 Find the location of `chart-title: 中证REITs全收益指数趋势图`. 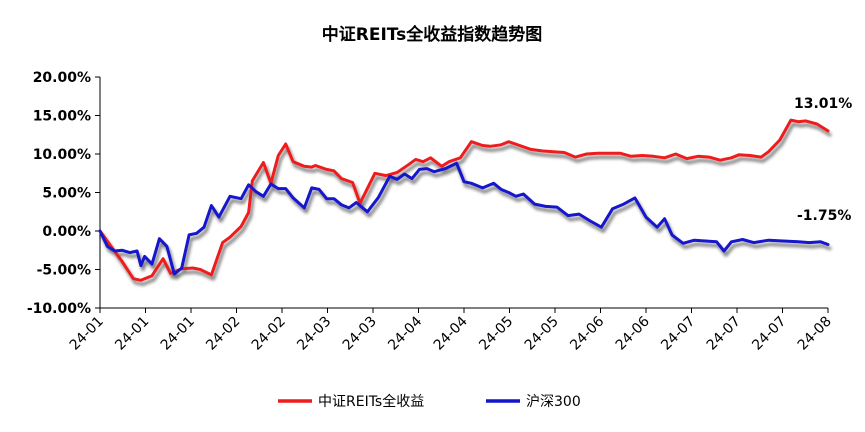

chart-title: 中证REITs全收益指数趋势图 is located at coordinates (432, 34).